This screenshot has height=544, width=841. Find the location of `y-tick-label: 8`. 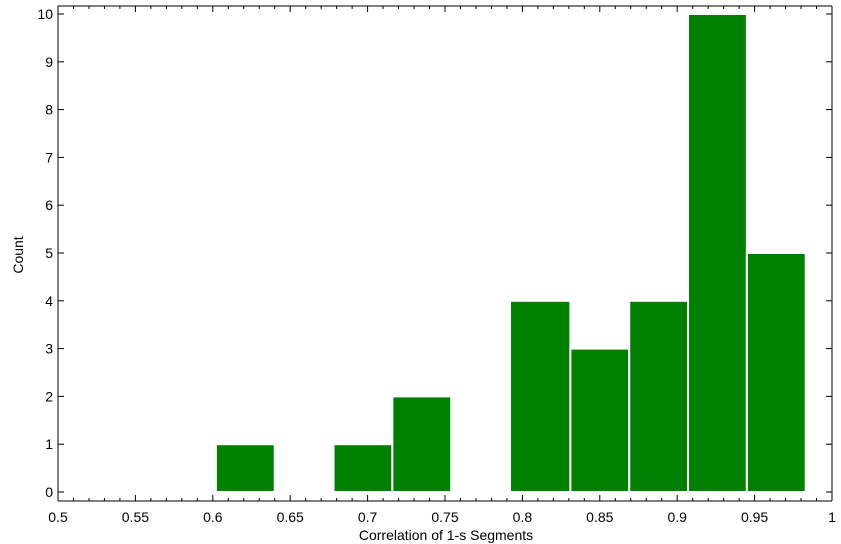

y-tick-label: 8 is located at coordinates (49, 110).